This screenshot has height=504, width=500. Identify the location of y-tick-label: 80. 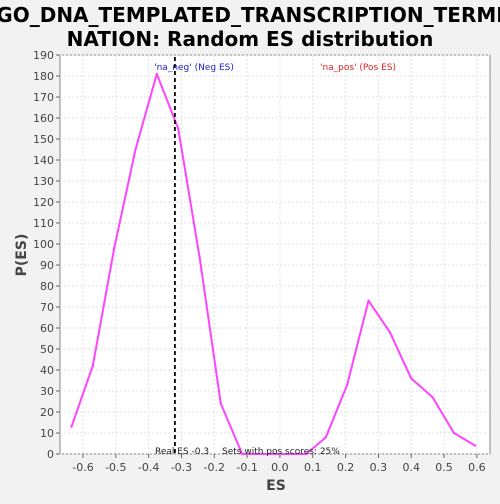
(47, 286).